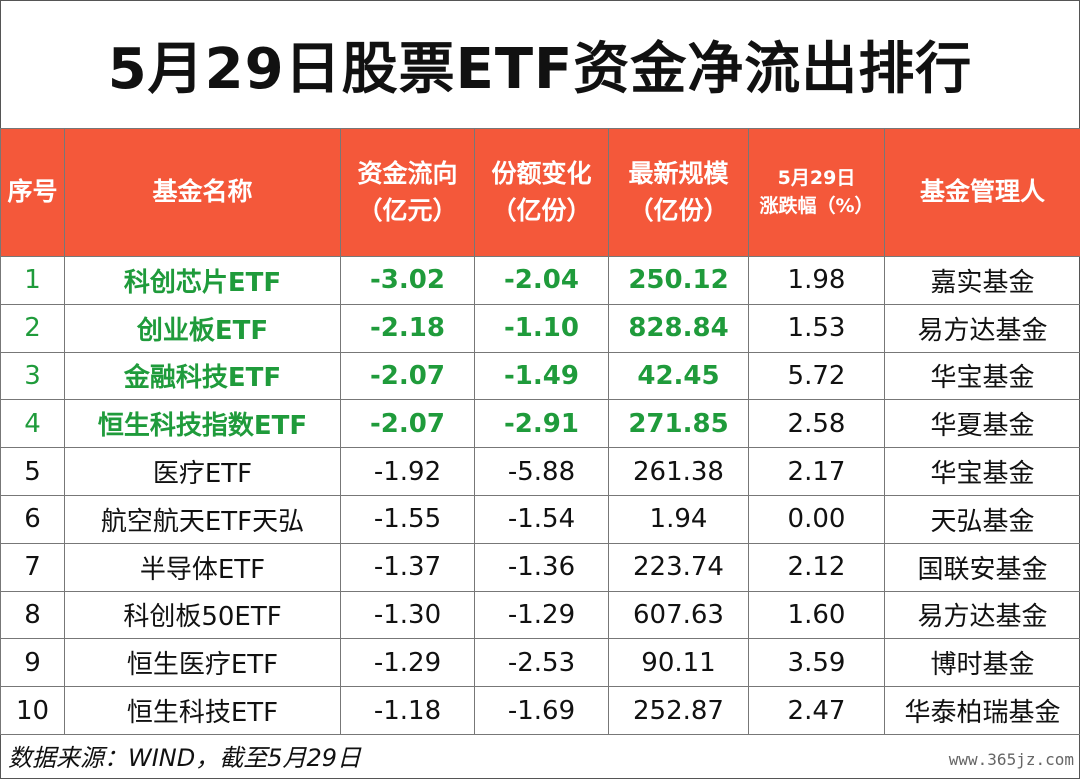 The width and height of the screenshot is (1080, 779). I want to click on cell-share: -1.36, so click(541, 567).